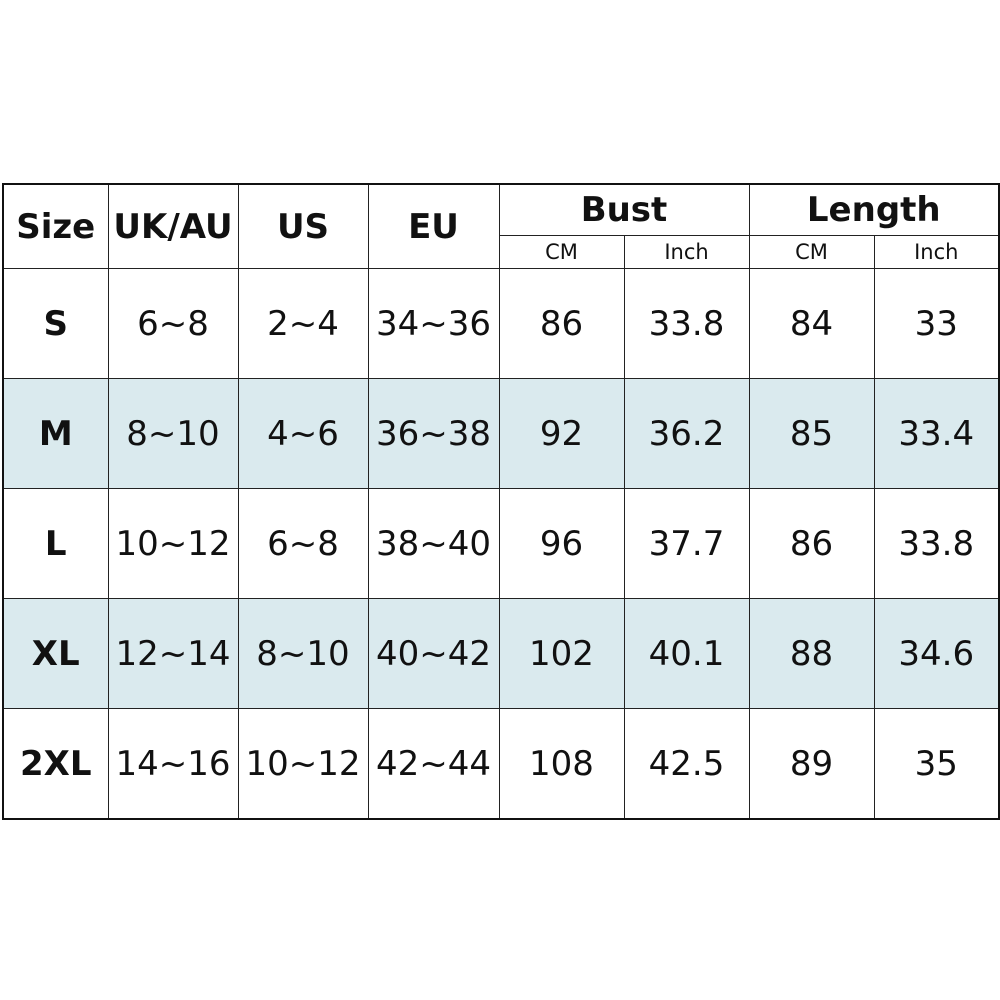 This screenshot has height=1000, width=1000. Describe the element at coordinates (303, 764) in the screenshot. I see `cell-us: 10~12` at that location.